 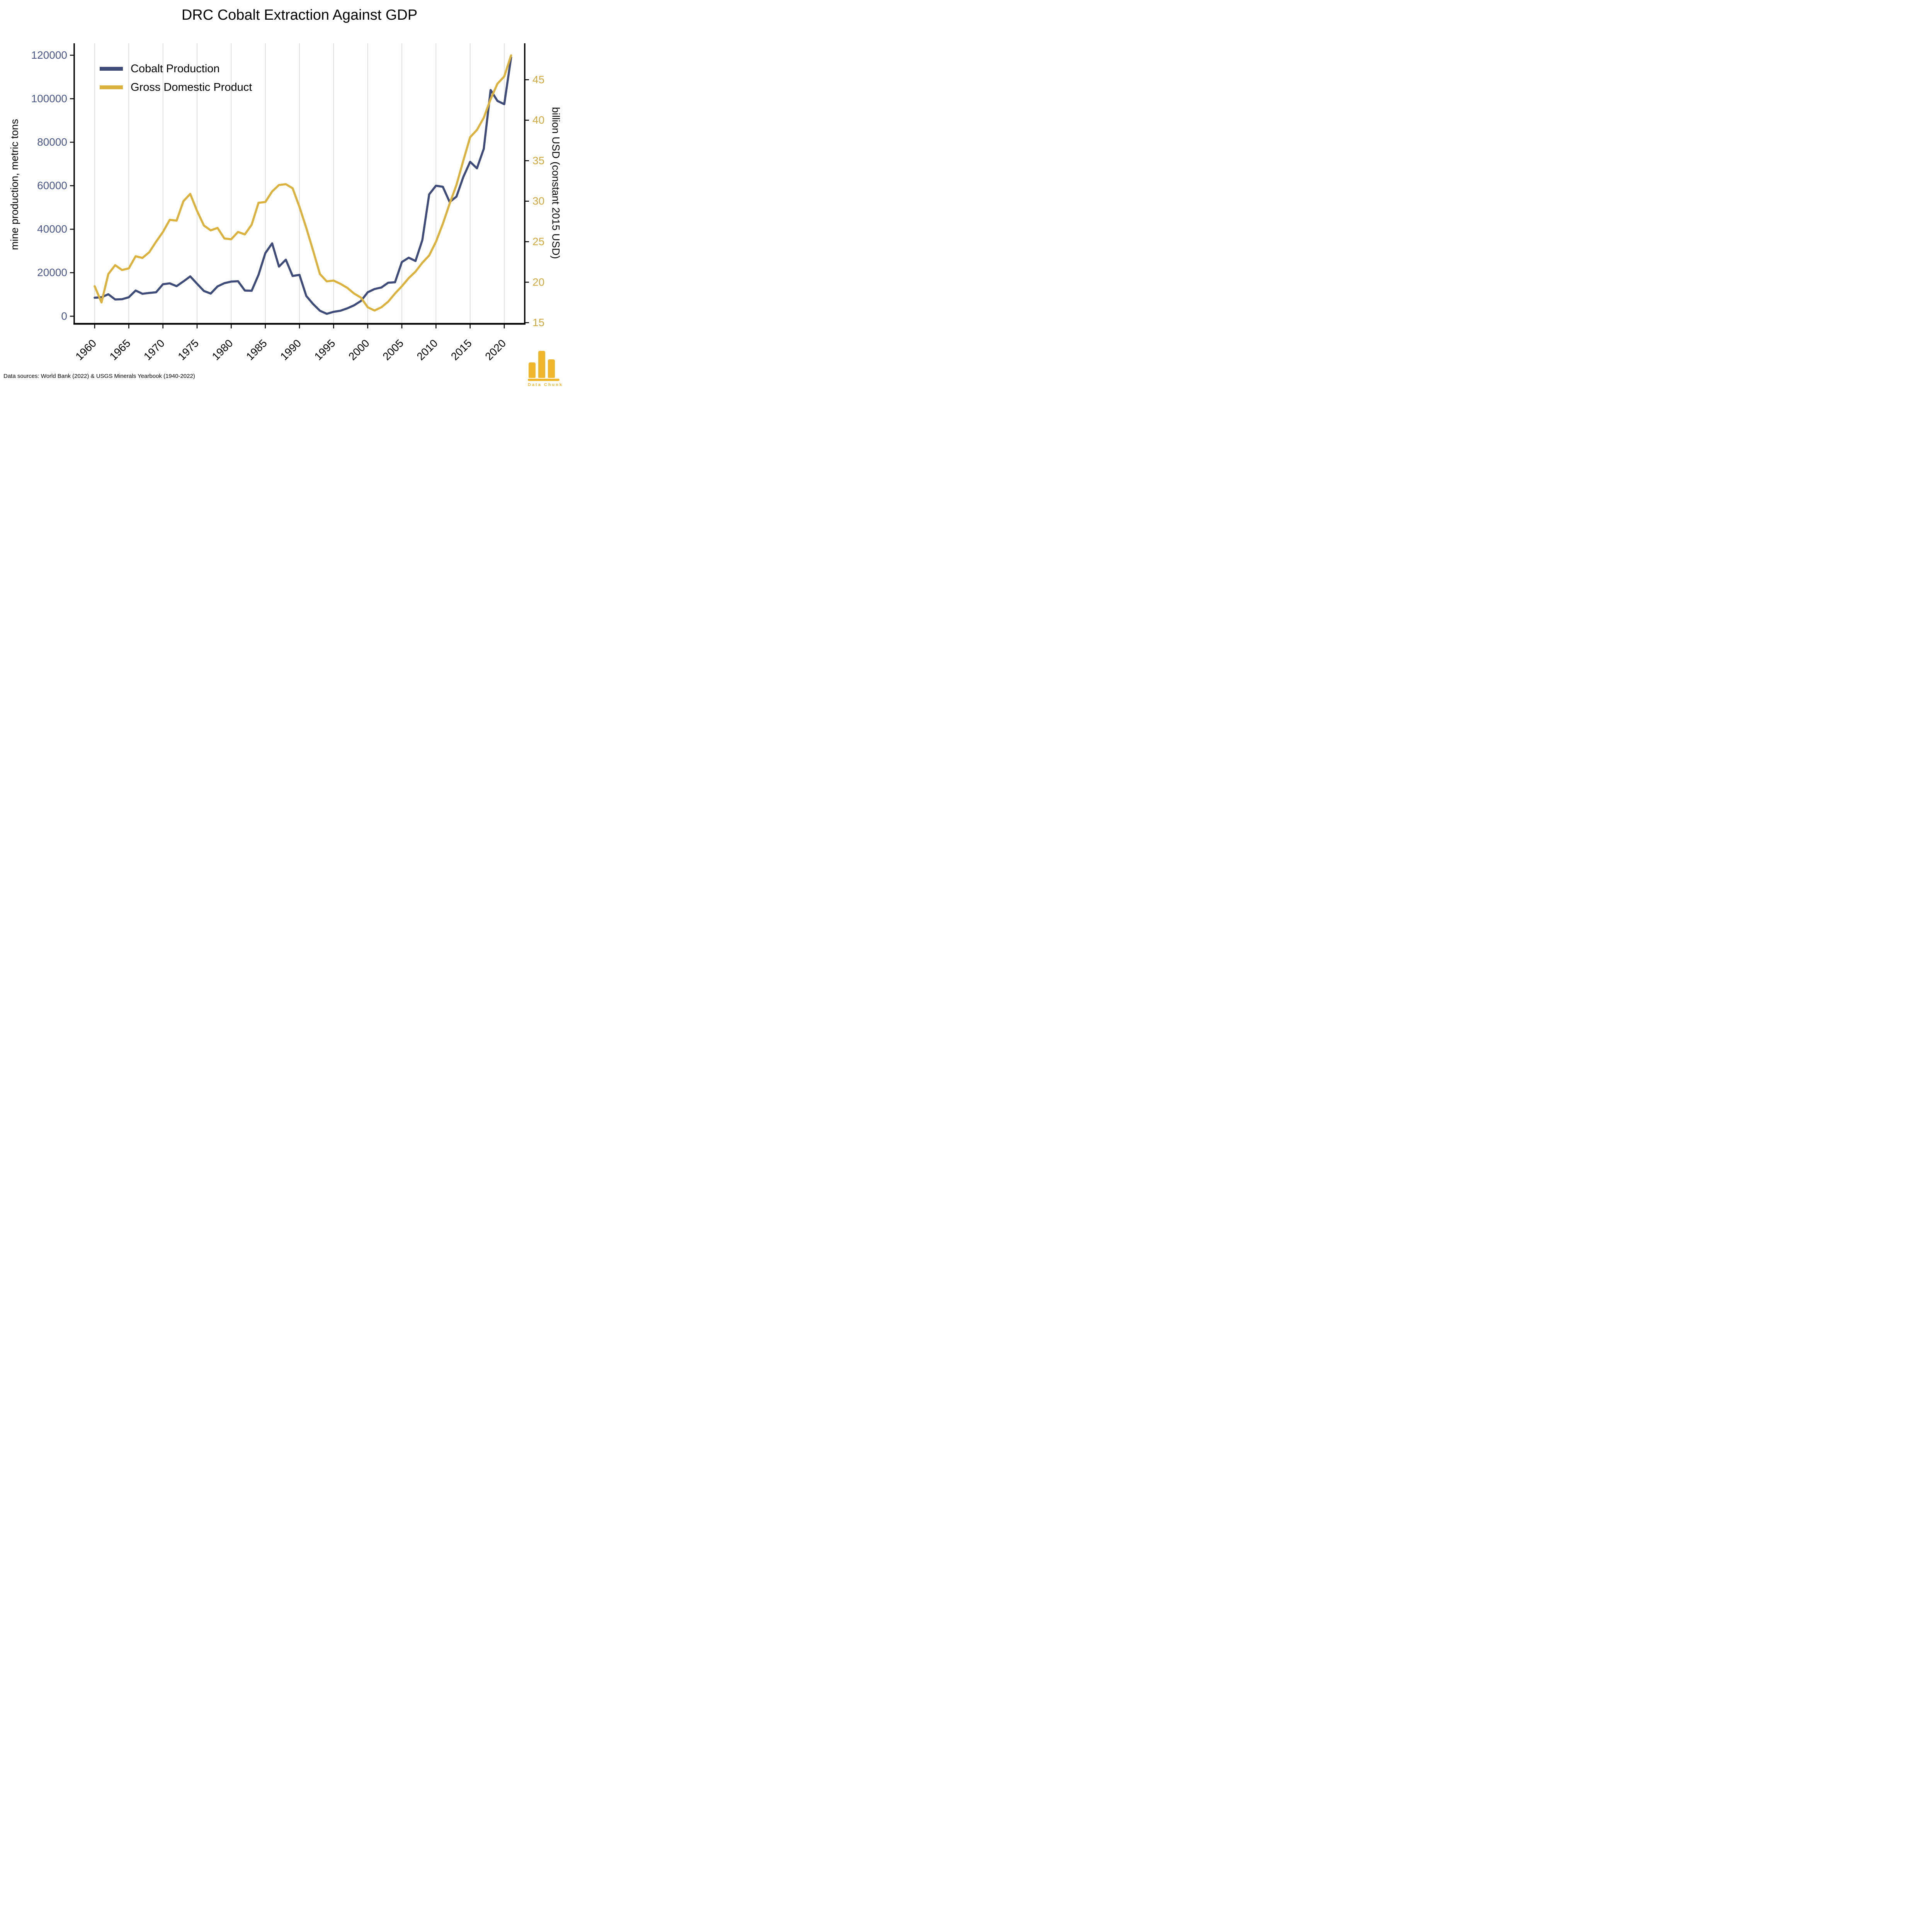 What do you see at coordinates (291, 349) in the screenshot?
I see `x-tick-label: 1990` at bounding box center [291, 349].